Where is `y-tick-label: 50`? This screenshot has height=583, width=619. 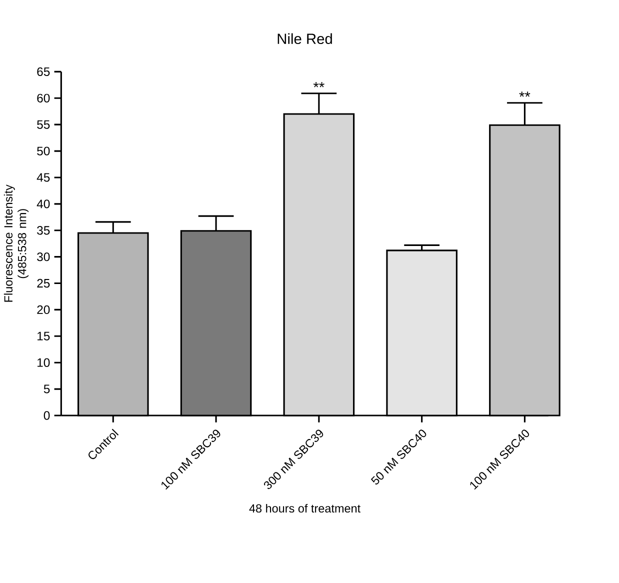 y-tick-label: 50 is located at coordinates (43, 151).